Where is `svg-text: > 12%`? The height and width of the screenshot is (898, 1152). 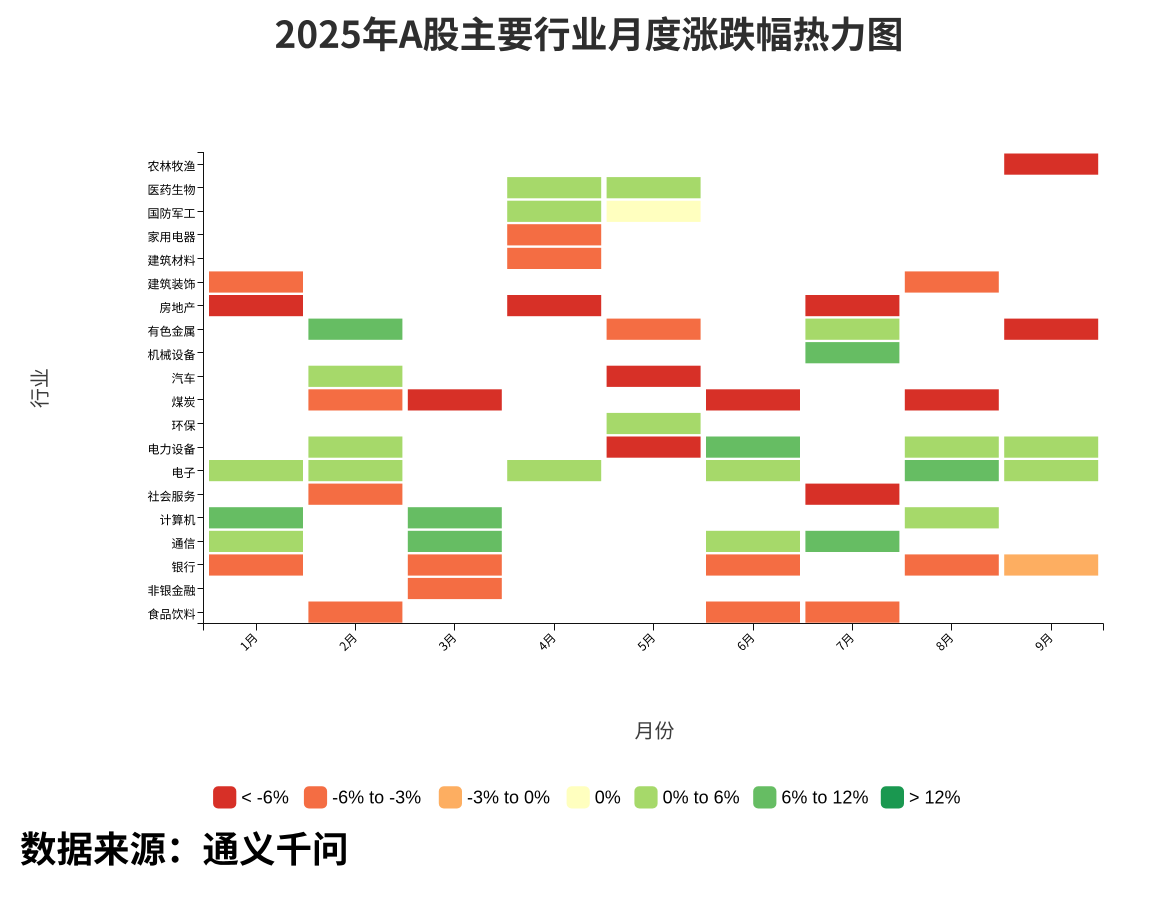 svg-text: > 12% is located at coordinates (935, 798).